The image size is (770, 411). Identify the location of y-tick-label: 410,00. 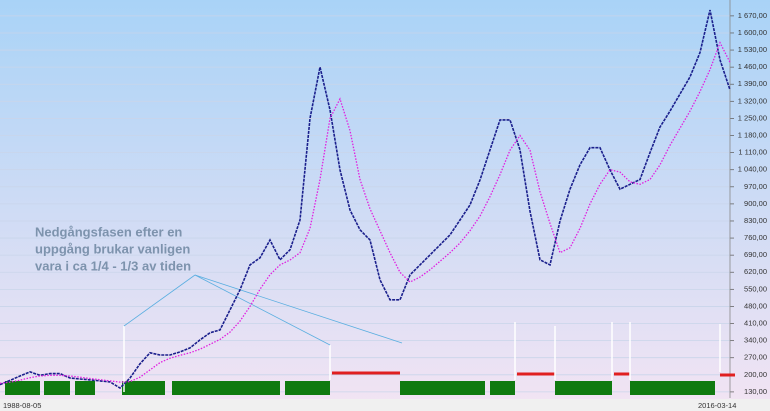
(755, 323).